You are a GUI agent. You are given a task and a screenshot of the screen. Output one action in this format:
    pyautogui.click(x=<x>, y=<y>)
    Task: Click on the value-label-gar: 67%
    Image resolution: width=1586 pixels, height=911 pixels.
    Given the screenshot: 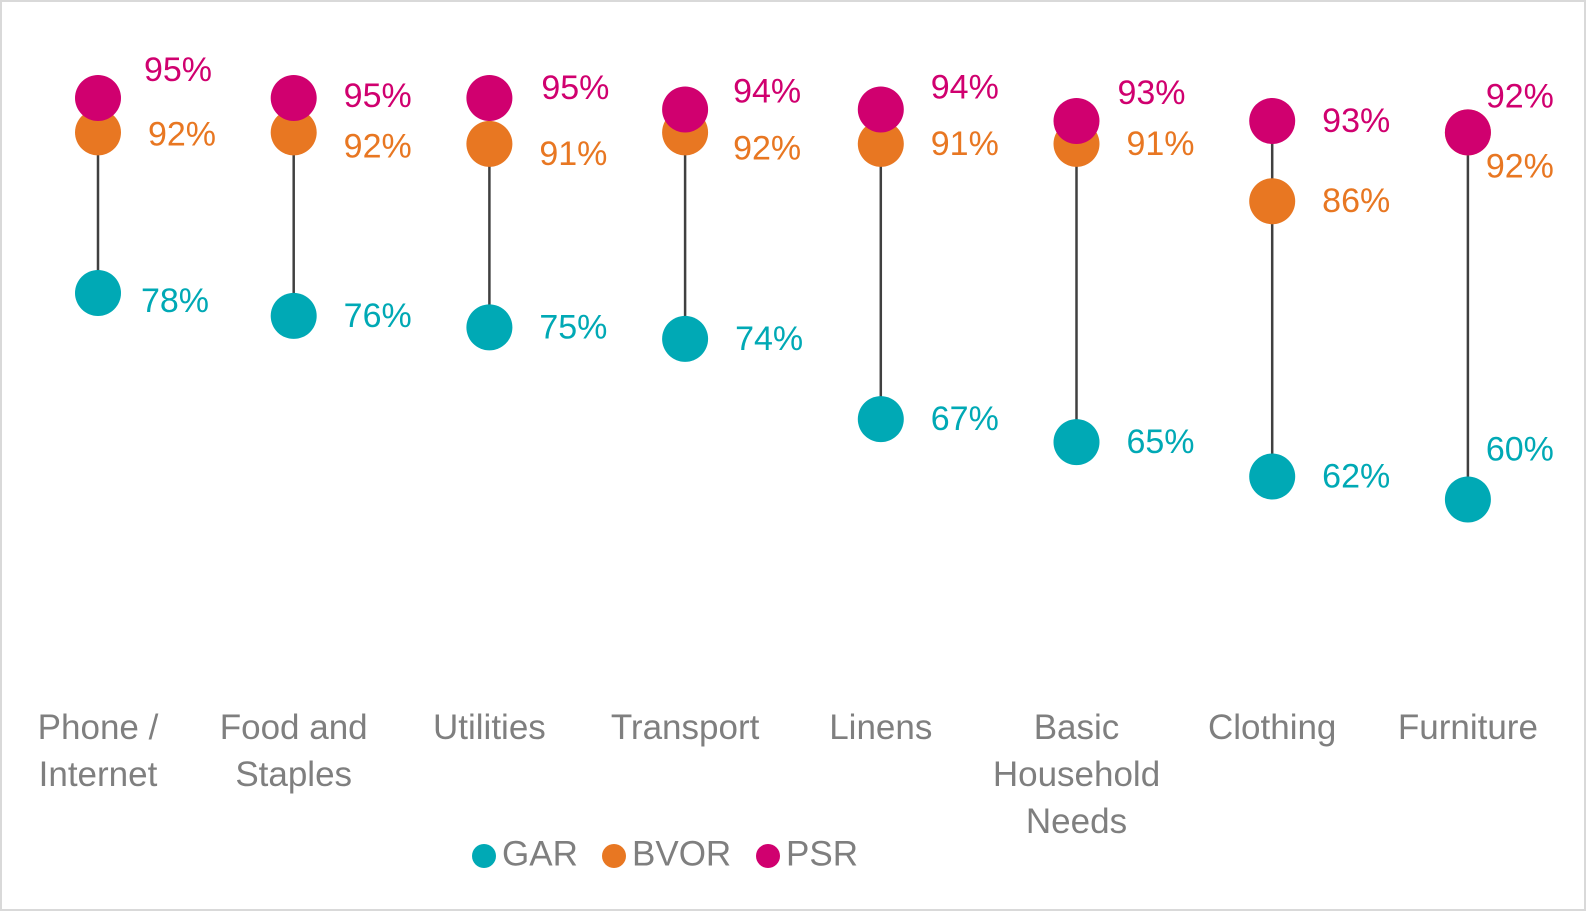 What is the action you would take?
    pyautogui.click(x=965, y=419)
    